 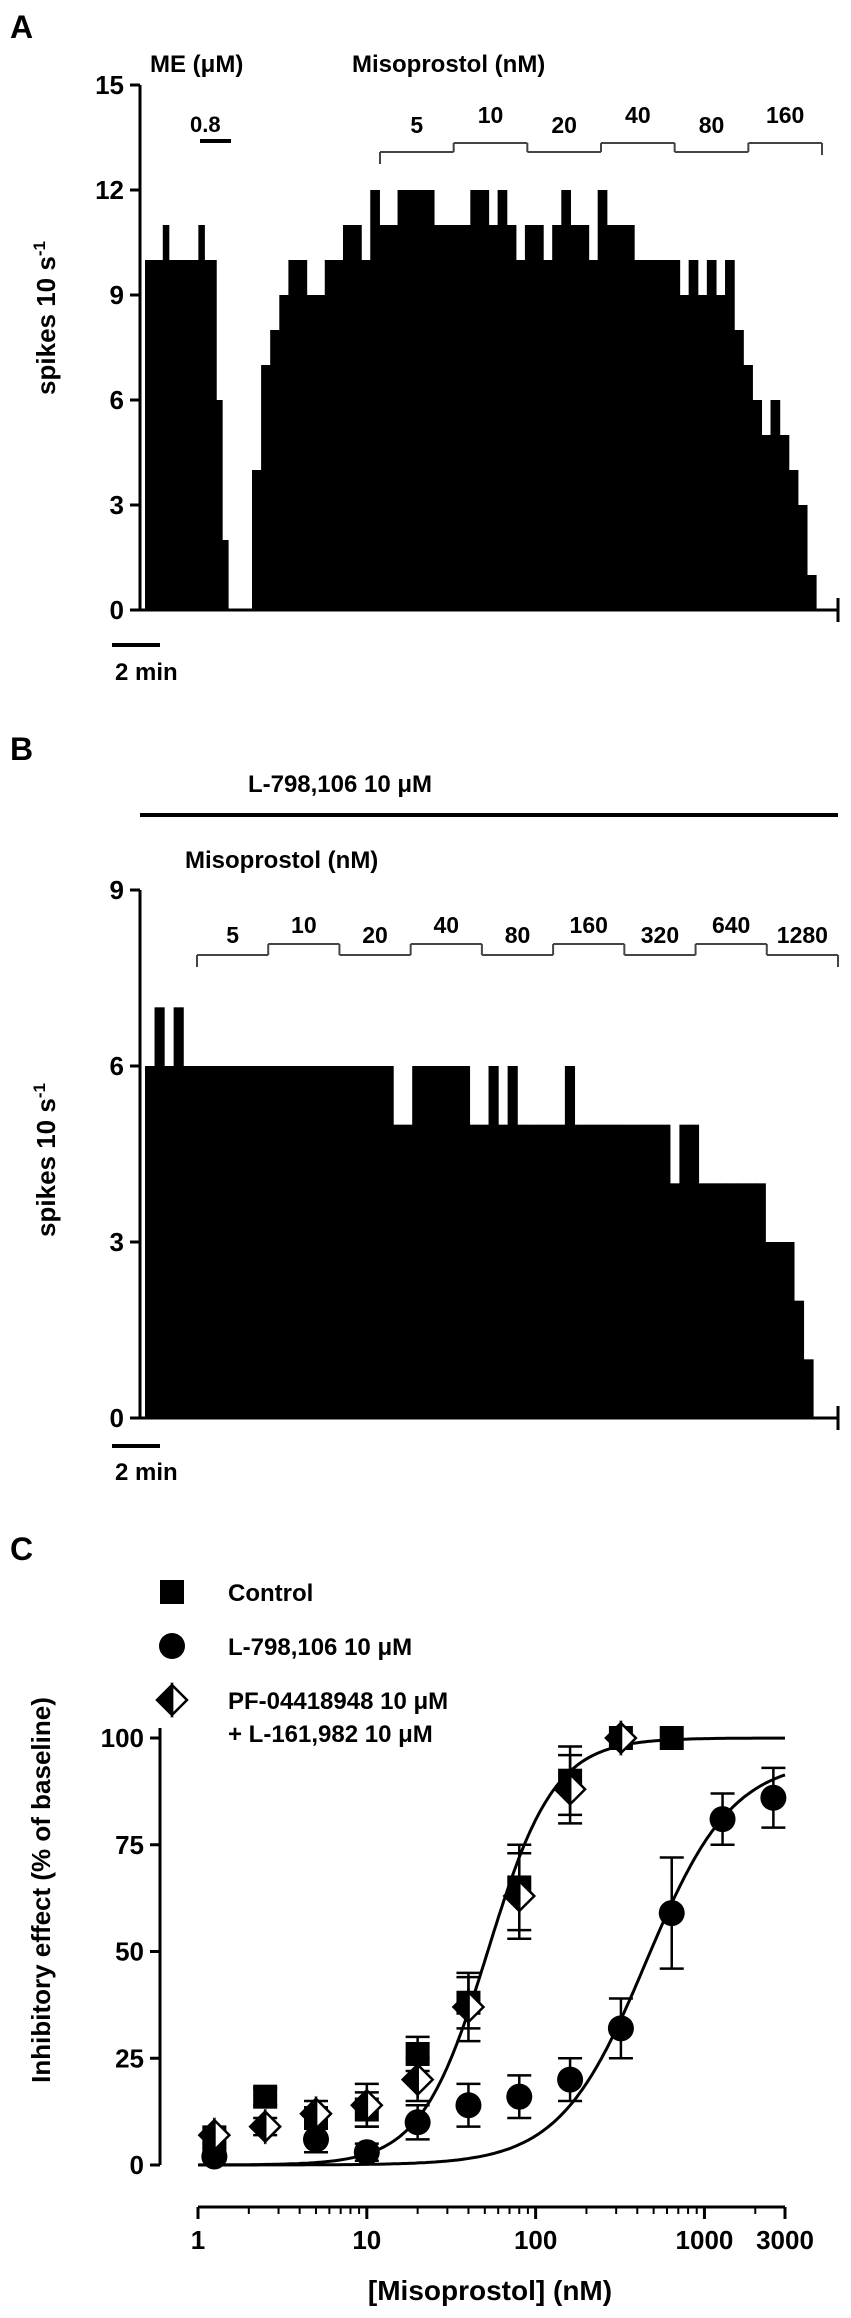 What do you see at coordinates (45, 318) in the screenshot?
I see `panel-a-ylabel: spikes 10 s-1` at bounding box center [45, 318].